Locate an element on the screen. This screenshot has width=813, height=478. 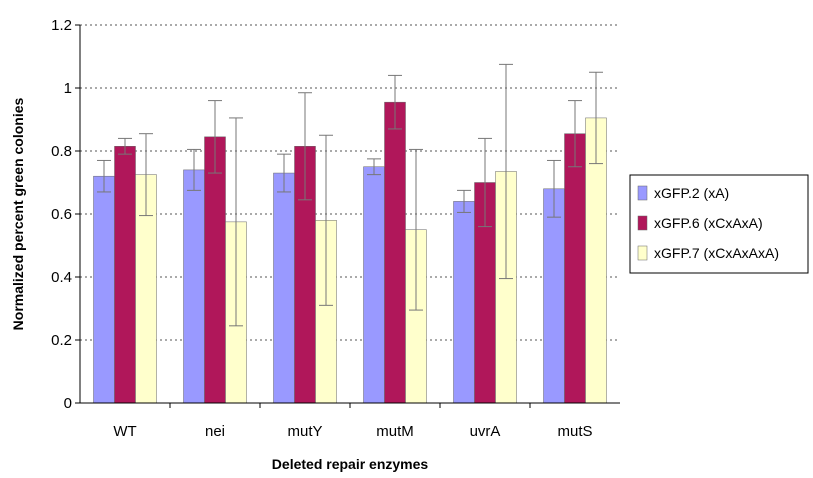
x-tick-label: mutM is located at coordinates (395, 431).